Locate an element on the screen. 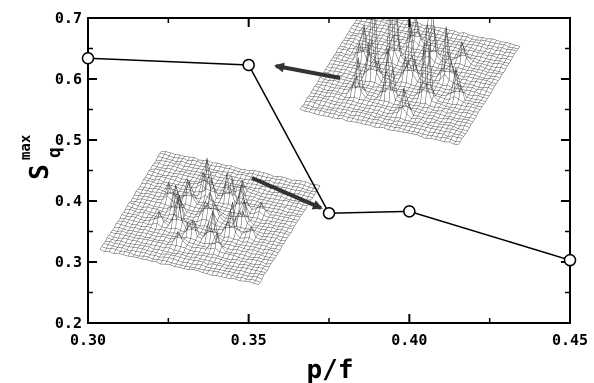 The height and width of the screenshot is (383, 594). x-tick-label: 0.35 is located at coordinates (249, 340).